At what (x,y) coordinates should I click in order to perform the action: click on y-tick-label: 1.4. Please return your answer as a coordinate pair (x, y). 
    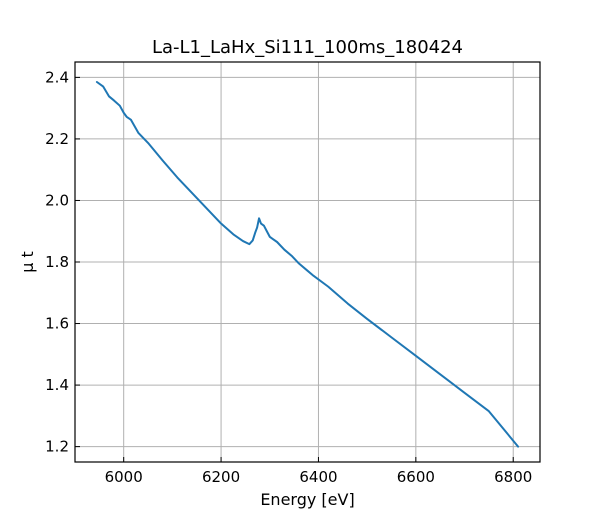
    Looking at the image, I should click on (57, 385).